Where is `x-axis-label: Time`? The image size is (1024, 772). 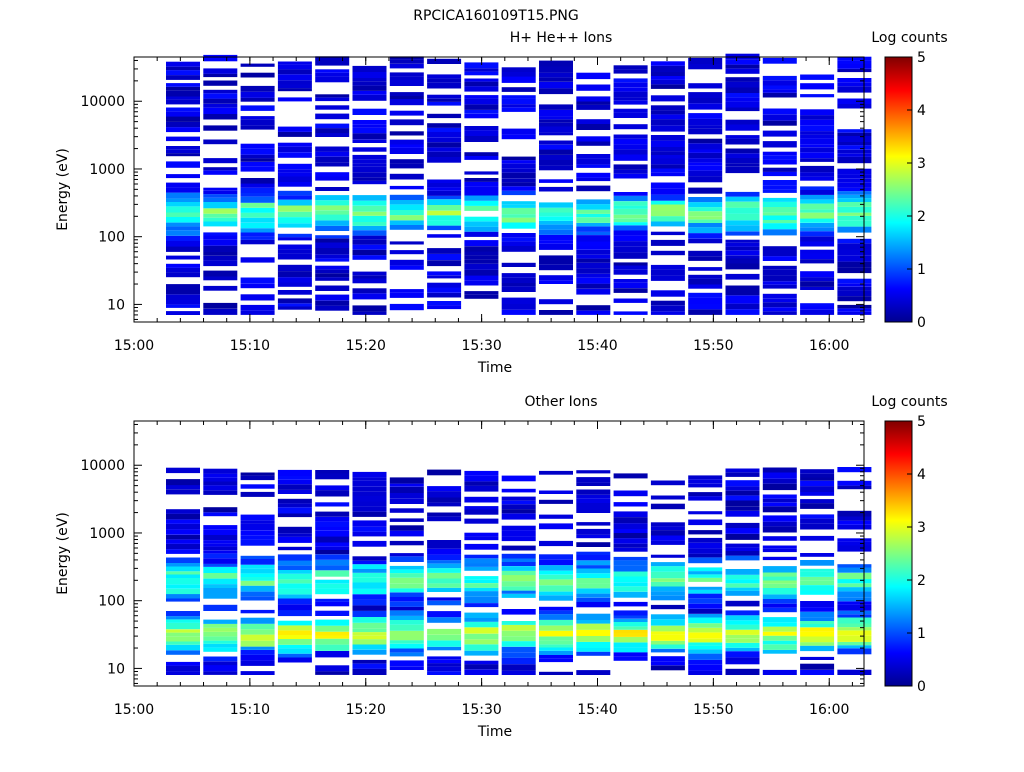
x-axis-label: Time is located at coordinates (494, 732).